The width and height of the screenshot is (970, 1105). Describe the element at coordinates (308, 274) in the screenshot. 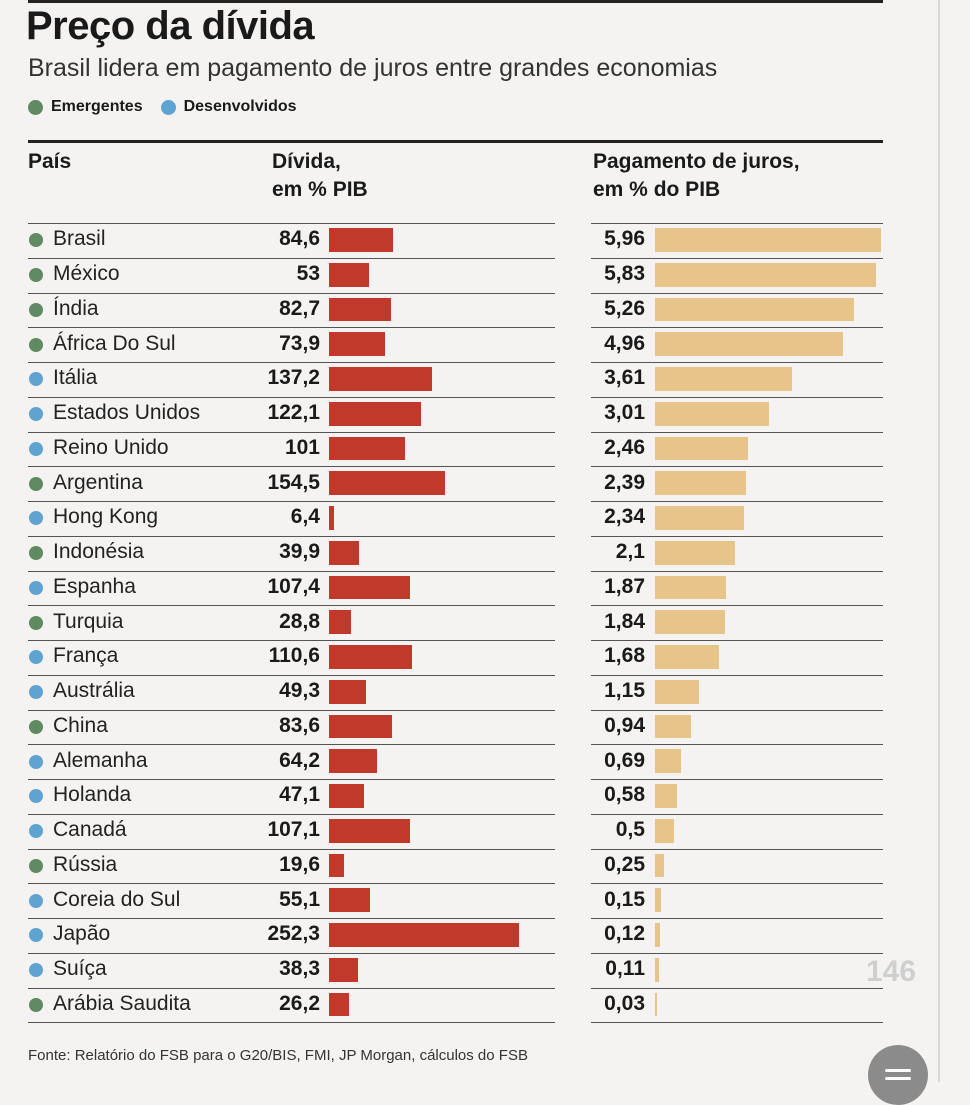

I see `debt-value-label: 53` at that location.